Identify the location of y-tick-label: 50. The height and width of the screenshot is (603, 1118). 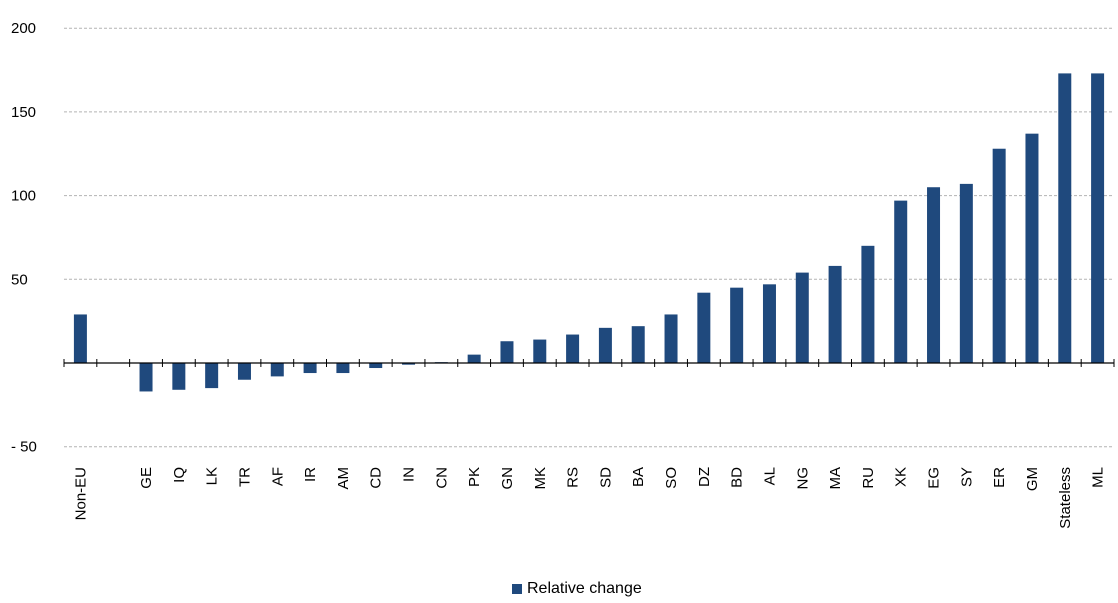
(19, 279).